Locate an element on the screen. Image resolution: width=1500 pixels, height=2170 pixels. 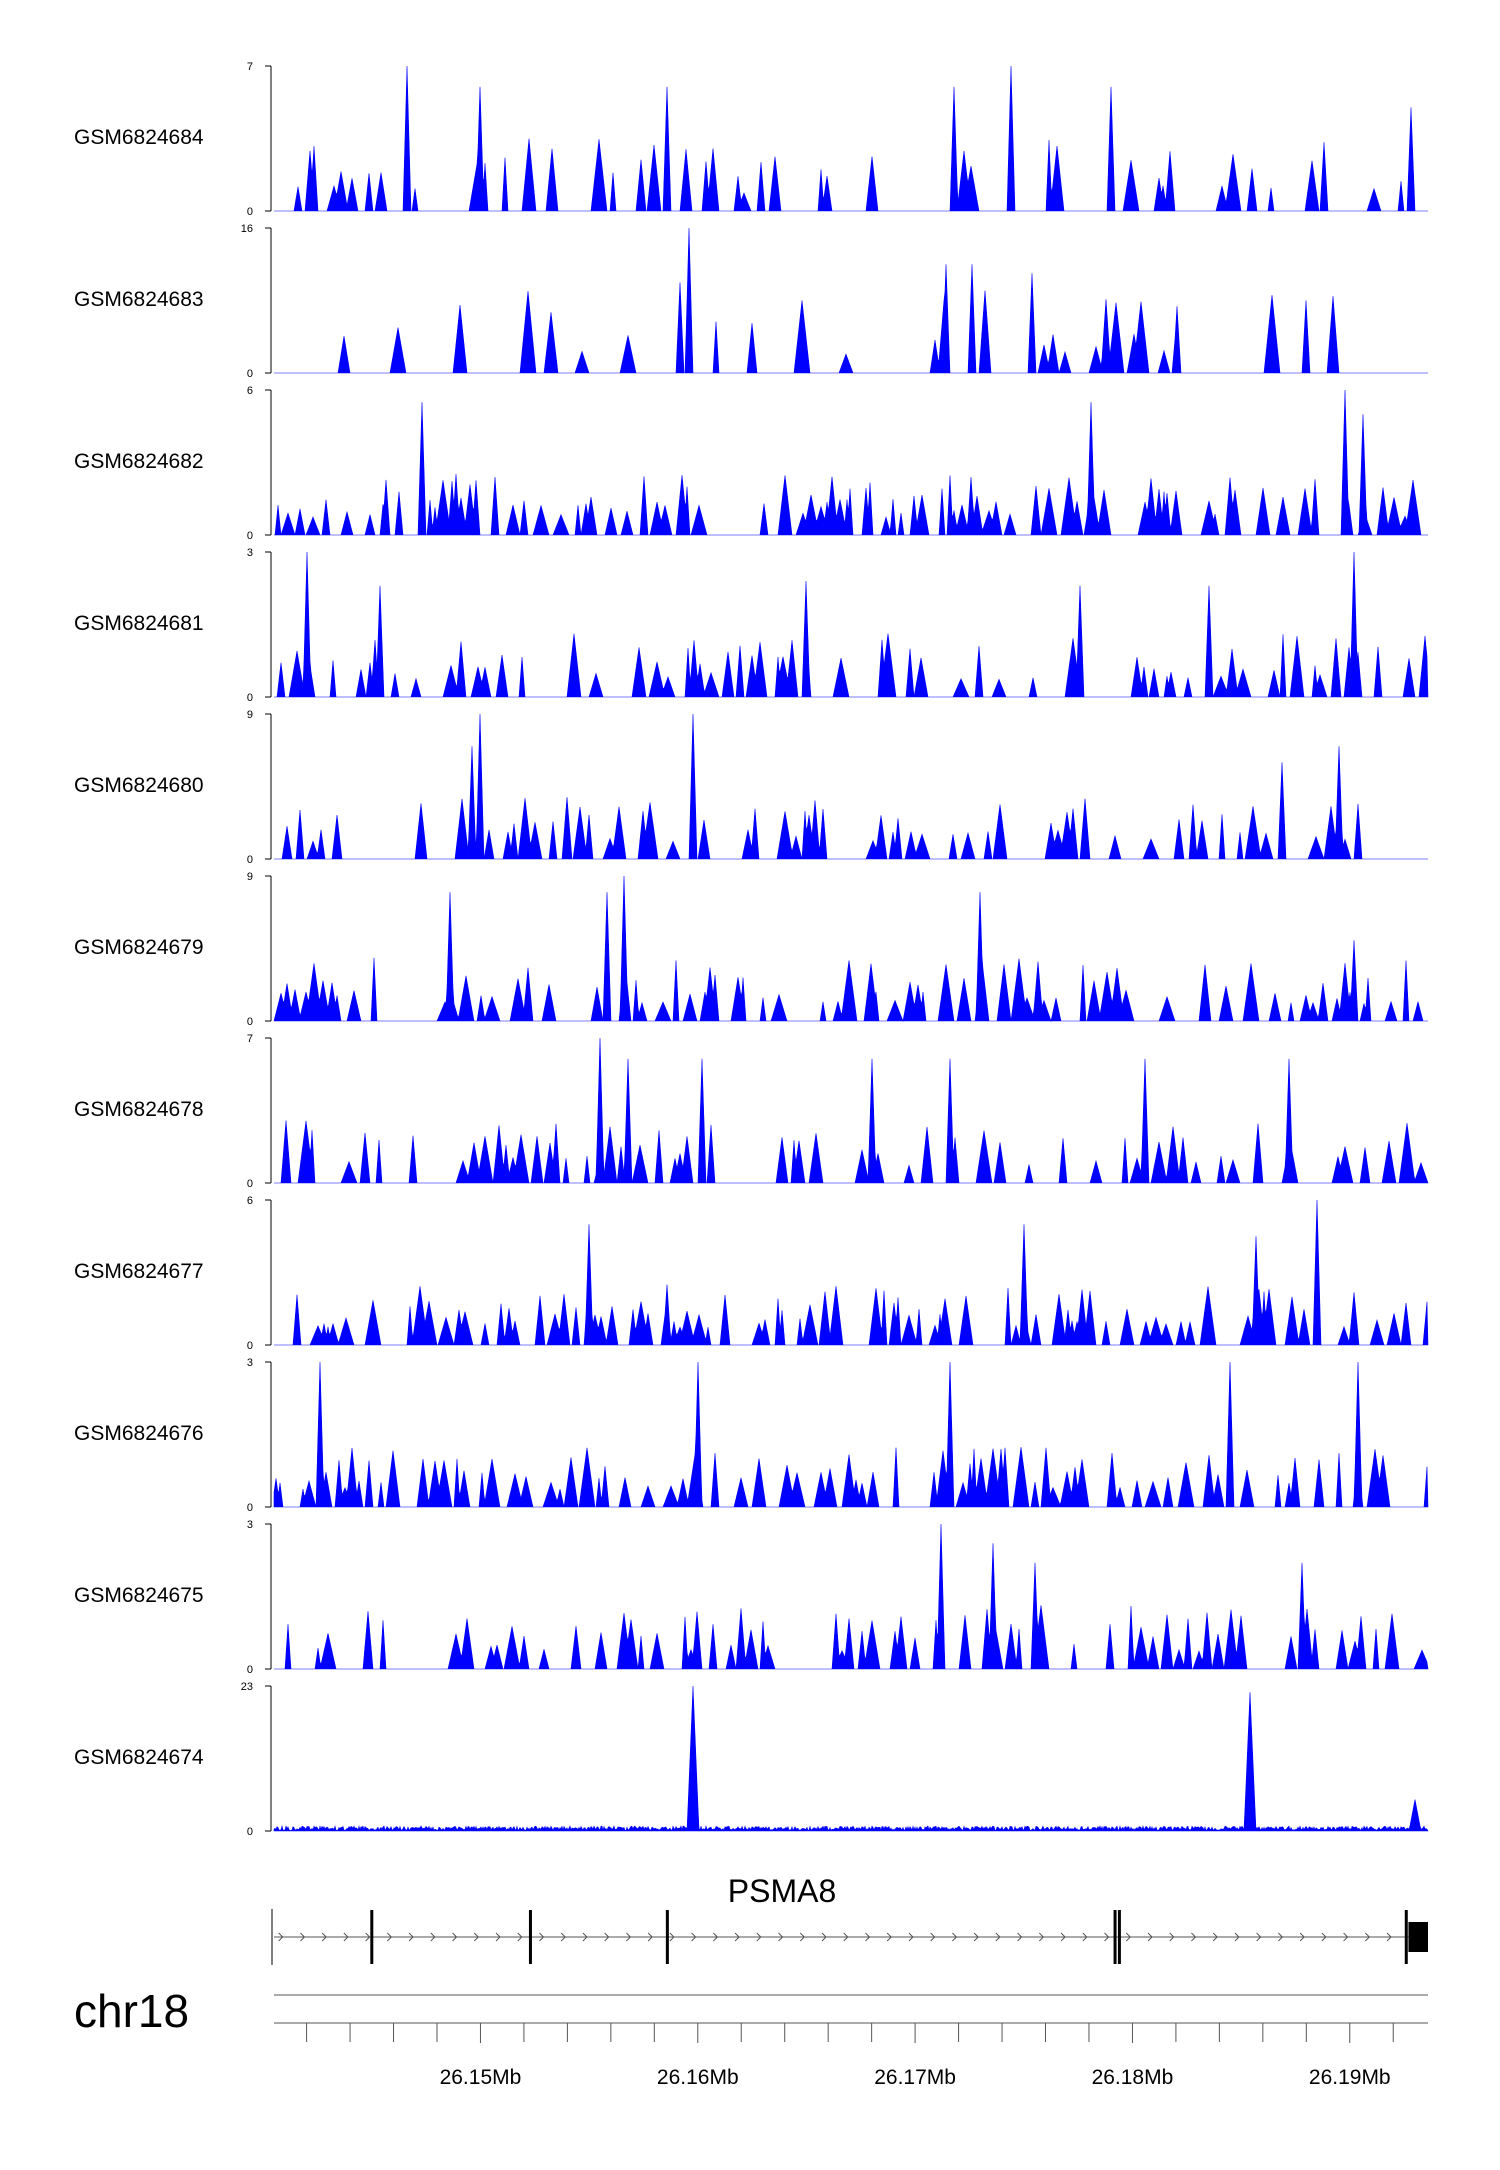
x-tick-label: 26.17Mb is located at coordinates (915, 2077).